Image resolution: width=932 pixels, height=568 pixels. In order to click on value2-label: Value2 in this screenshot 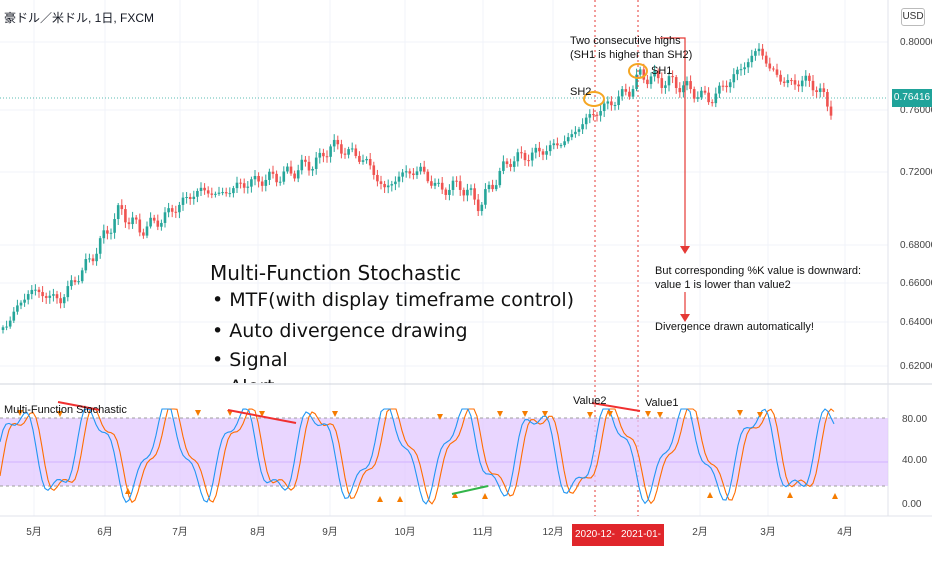, I will do `click(589, 401)`.